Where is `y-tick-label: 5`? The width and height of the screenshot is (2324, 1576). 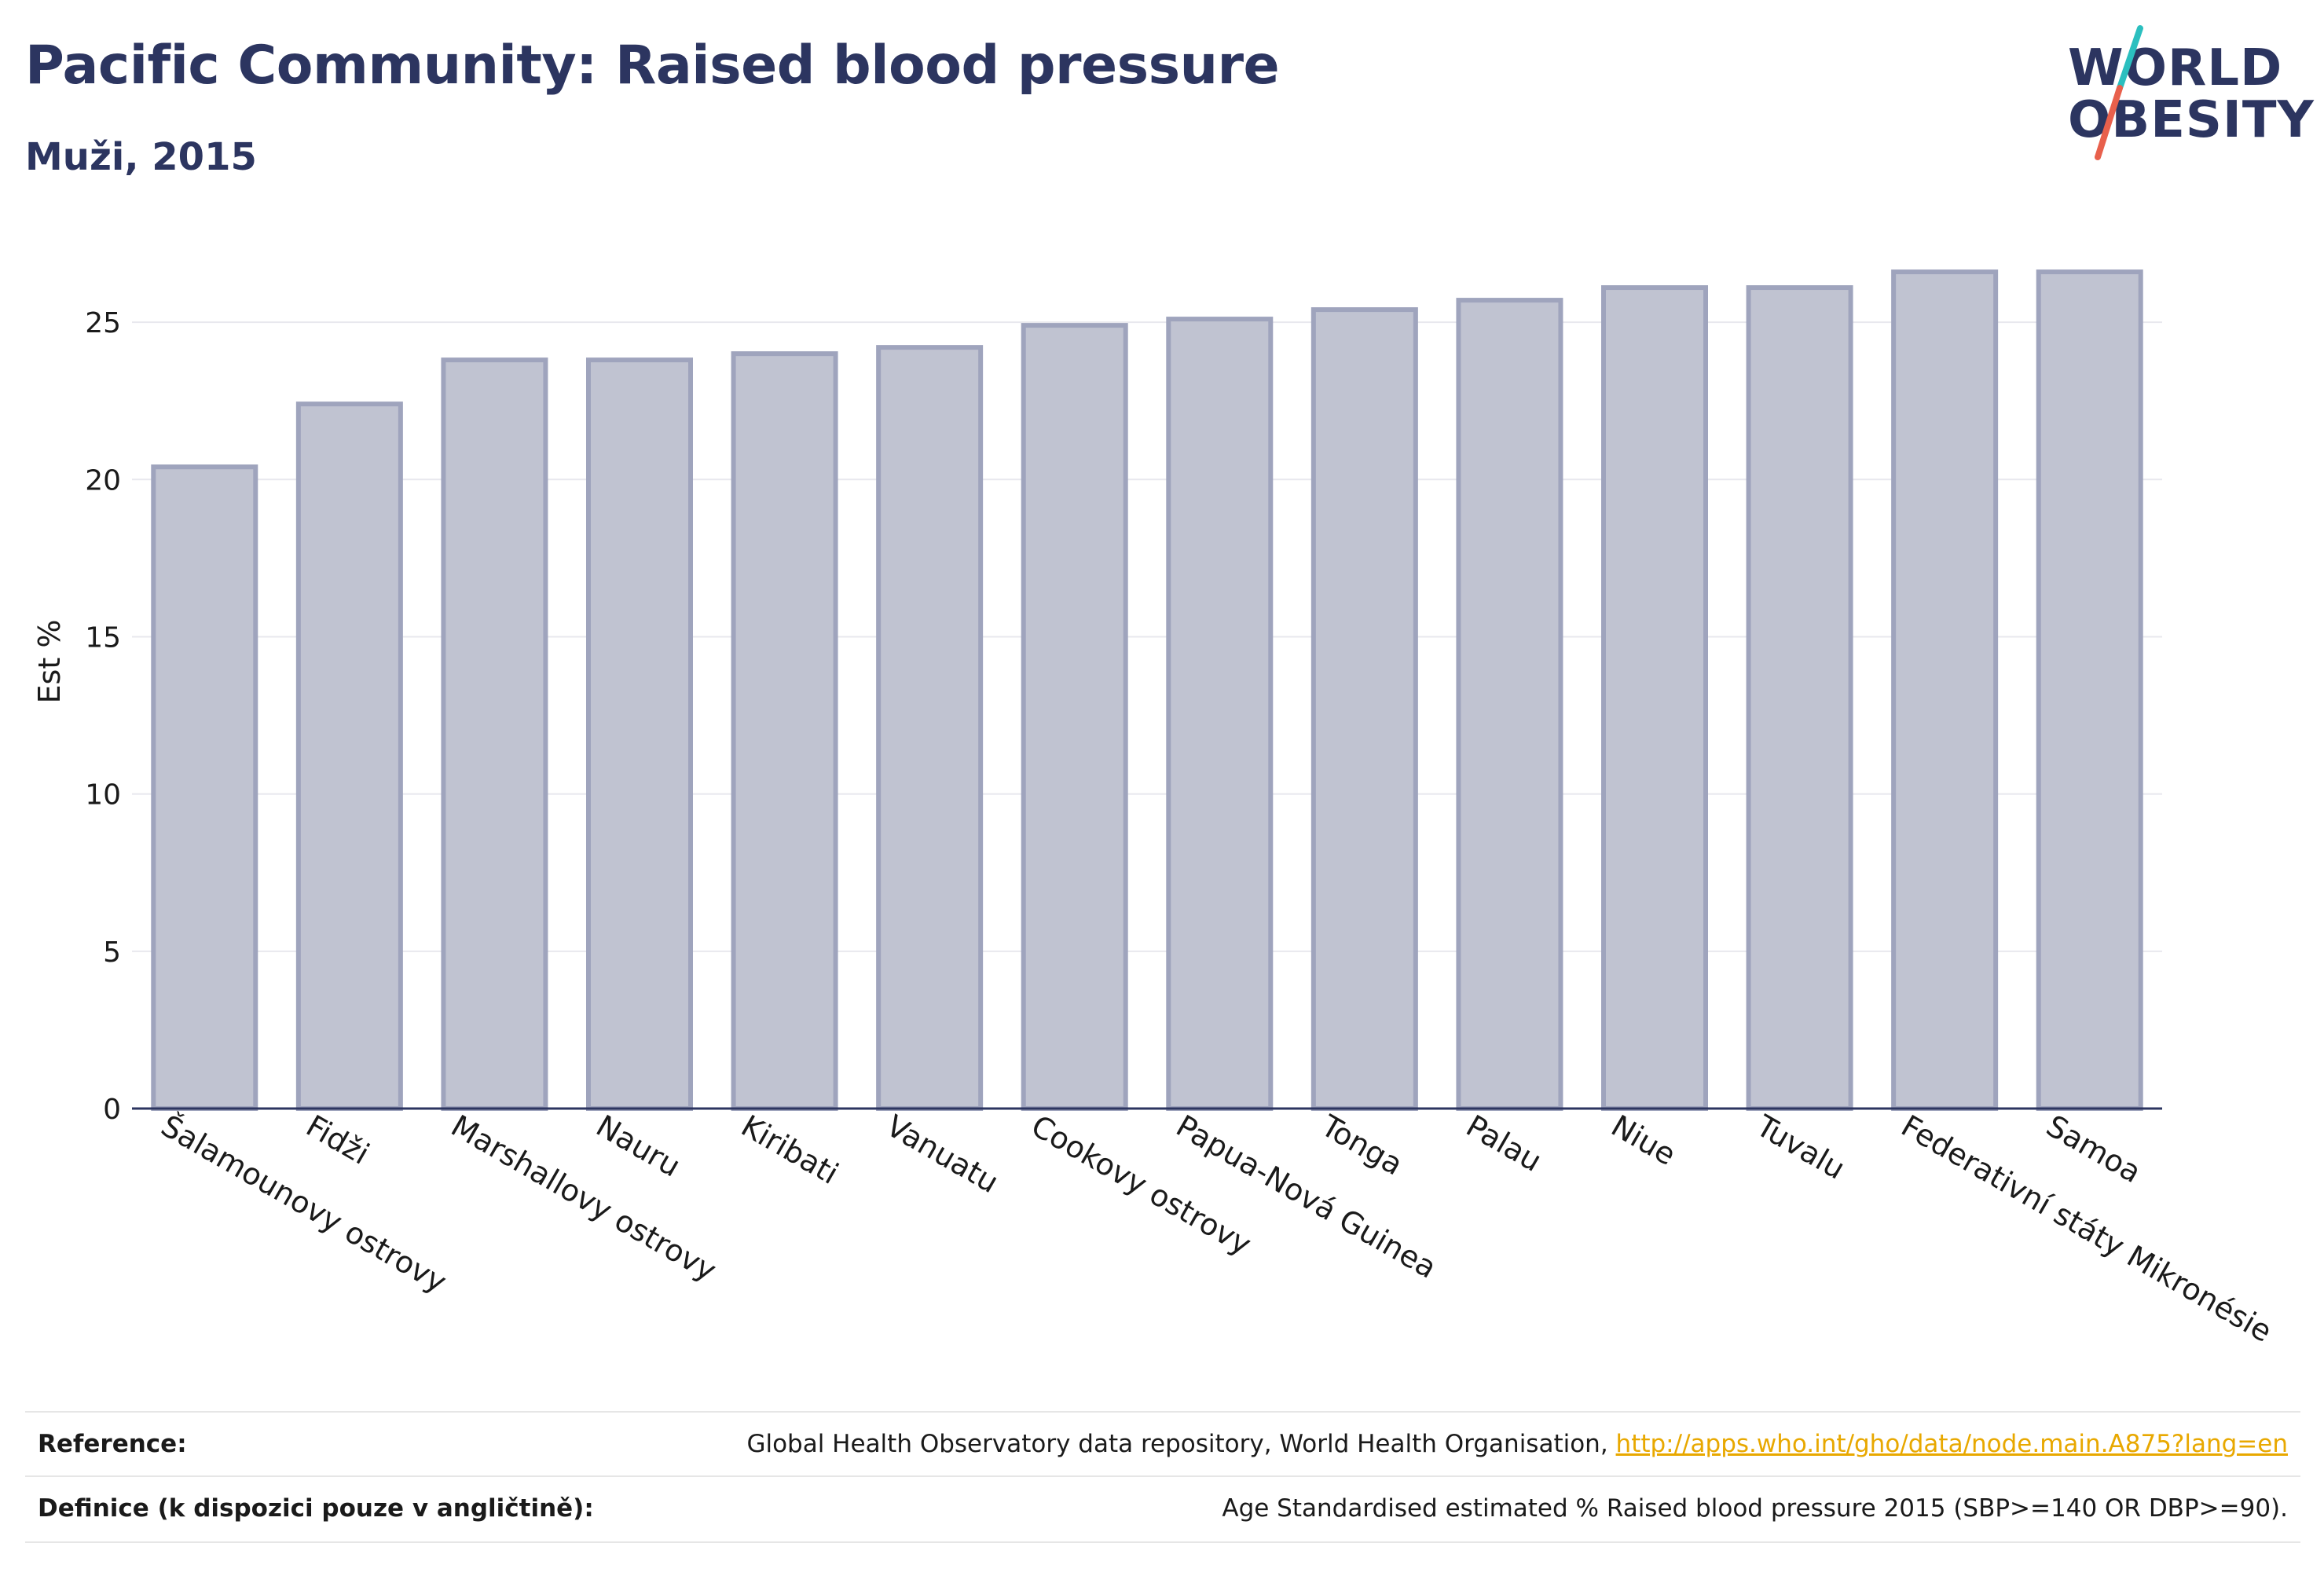 y-tick-label: 5 is located at coordinates (112, 952).